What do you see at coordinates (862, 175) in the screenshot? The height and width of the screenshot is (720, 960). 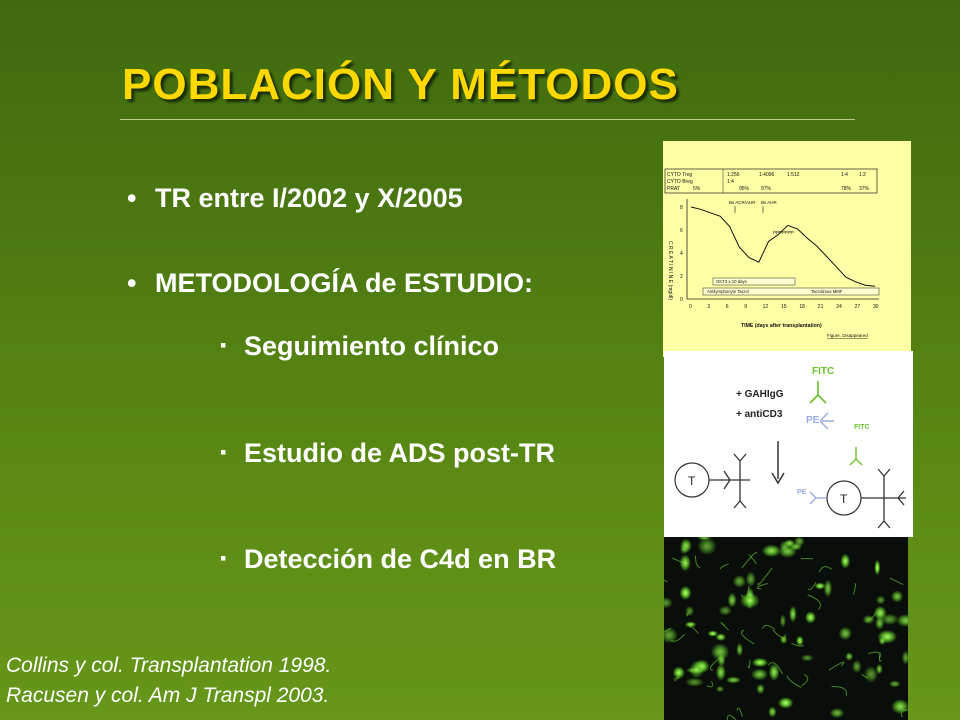 I see `table-cell: 1:2` at bounding box center [862, 175].